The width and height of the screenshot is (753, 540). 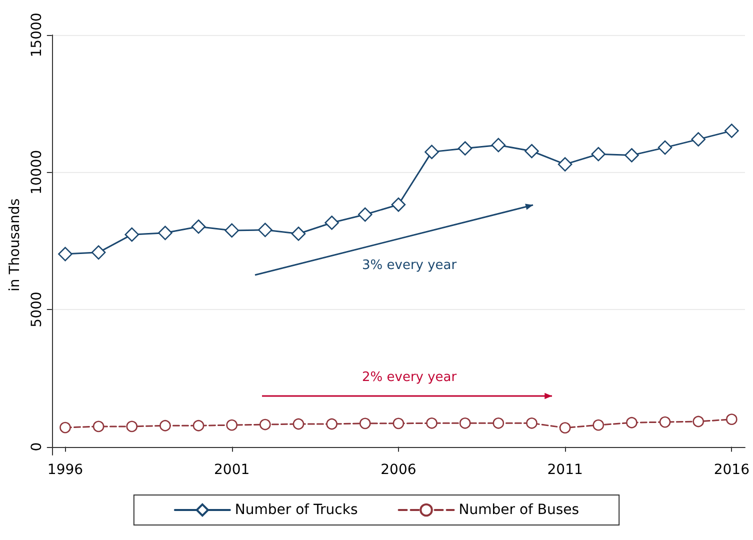 I want to click on annotation: 2% every year, so click(x=409, y=377).